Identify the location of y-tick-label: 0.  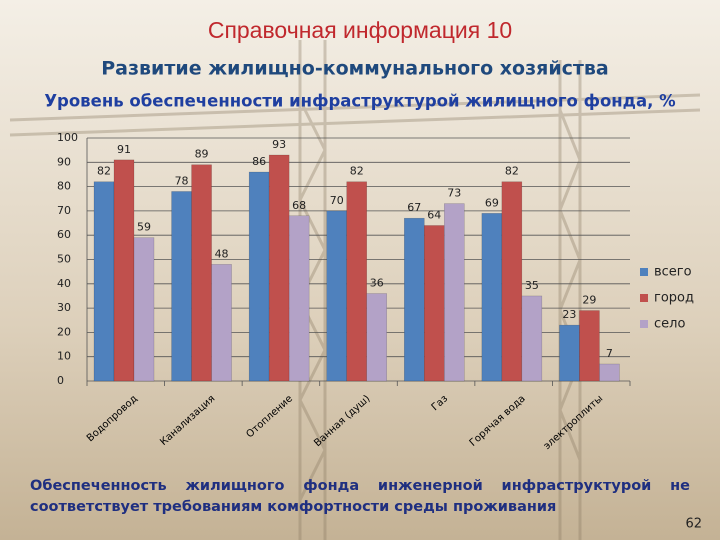
(60, 380).